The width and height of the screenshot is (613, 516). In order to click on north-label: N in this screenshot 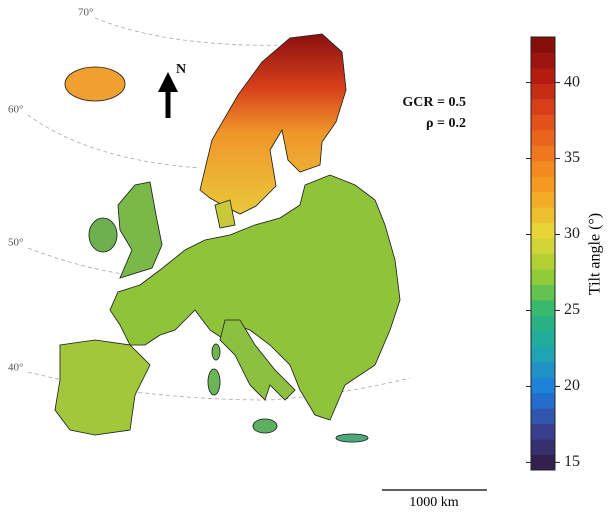, I will do `click(181, 69)`.